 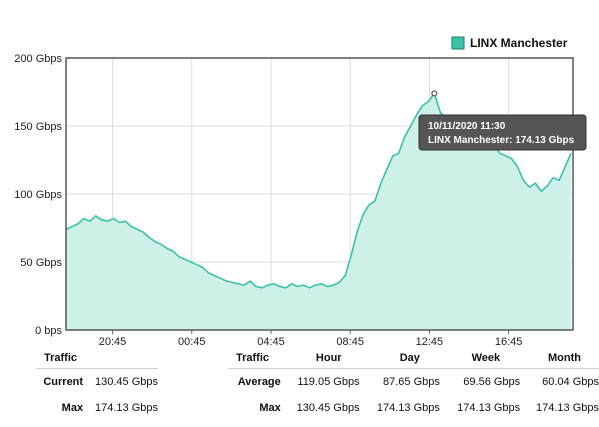 I want to click on legend-swatch, so click(x=458, y=43).